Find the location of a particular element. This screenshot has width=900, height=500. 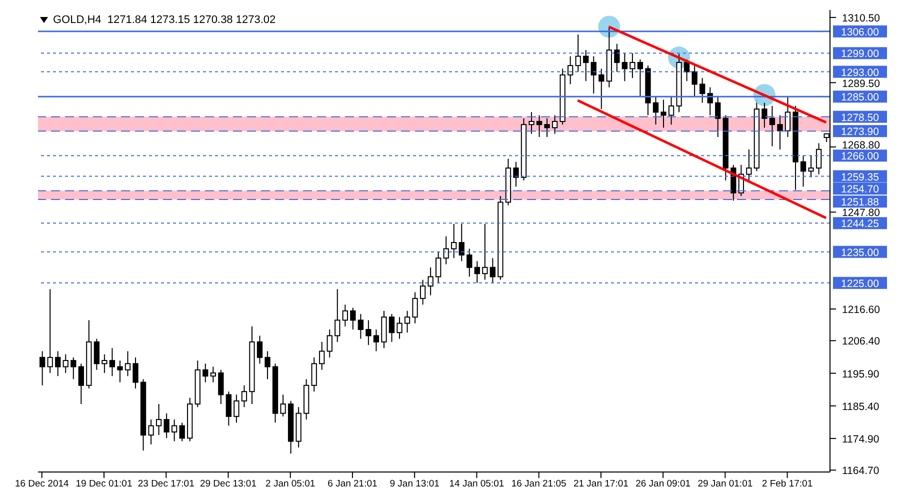

x-tick-label: 26 Jan 09:01 is located at coordinates (663, 484).